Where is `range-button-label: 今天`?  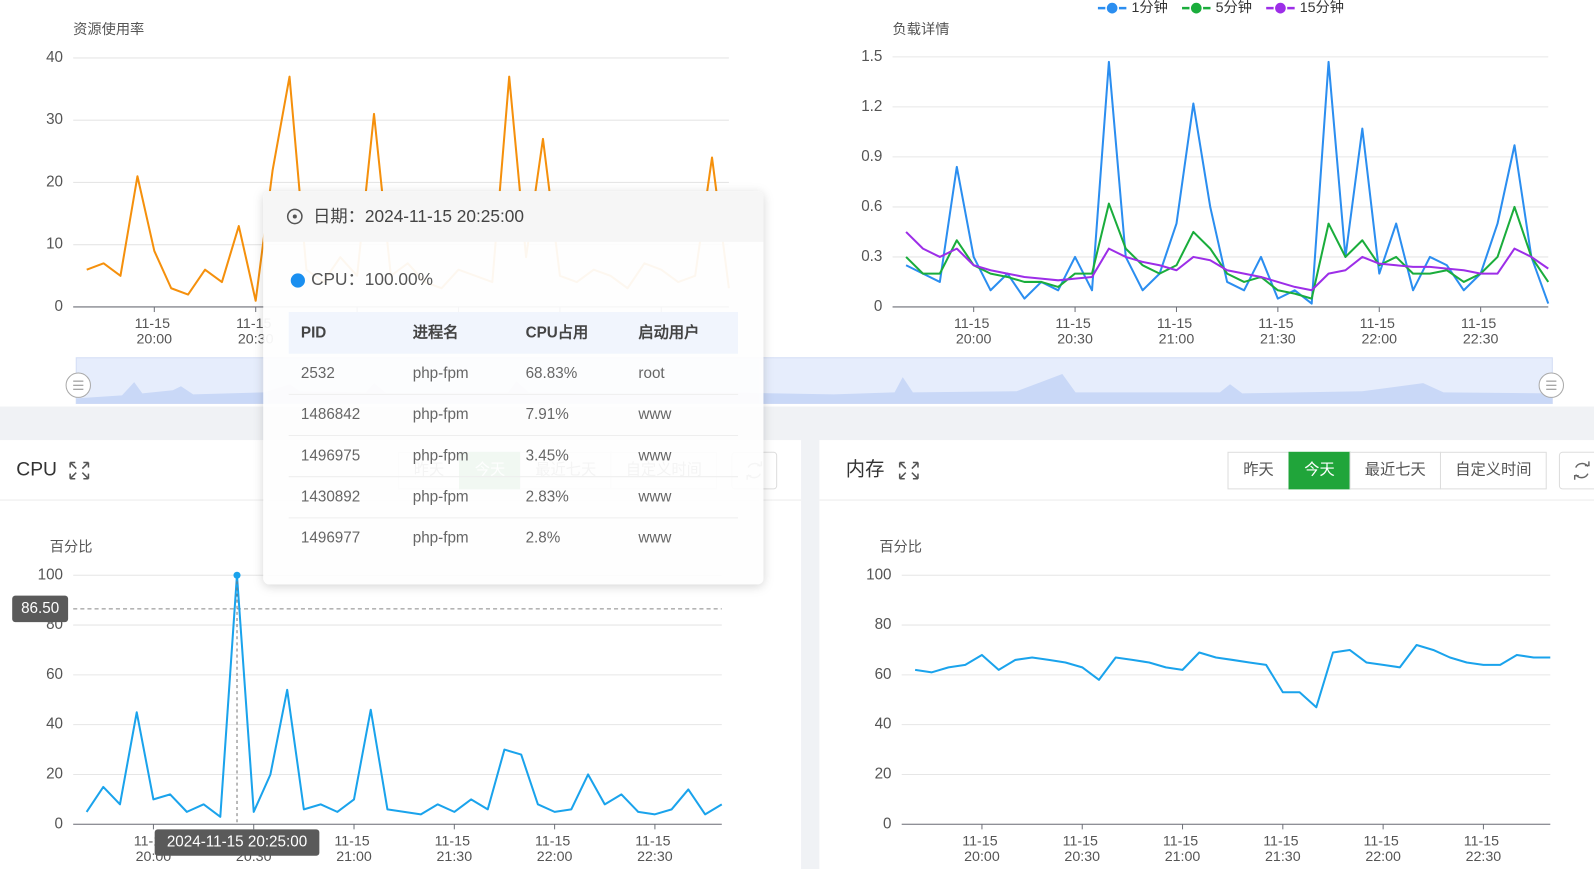
range-button-label: 今天 is located at coordinates (1319, 470).